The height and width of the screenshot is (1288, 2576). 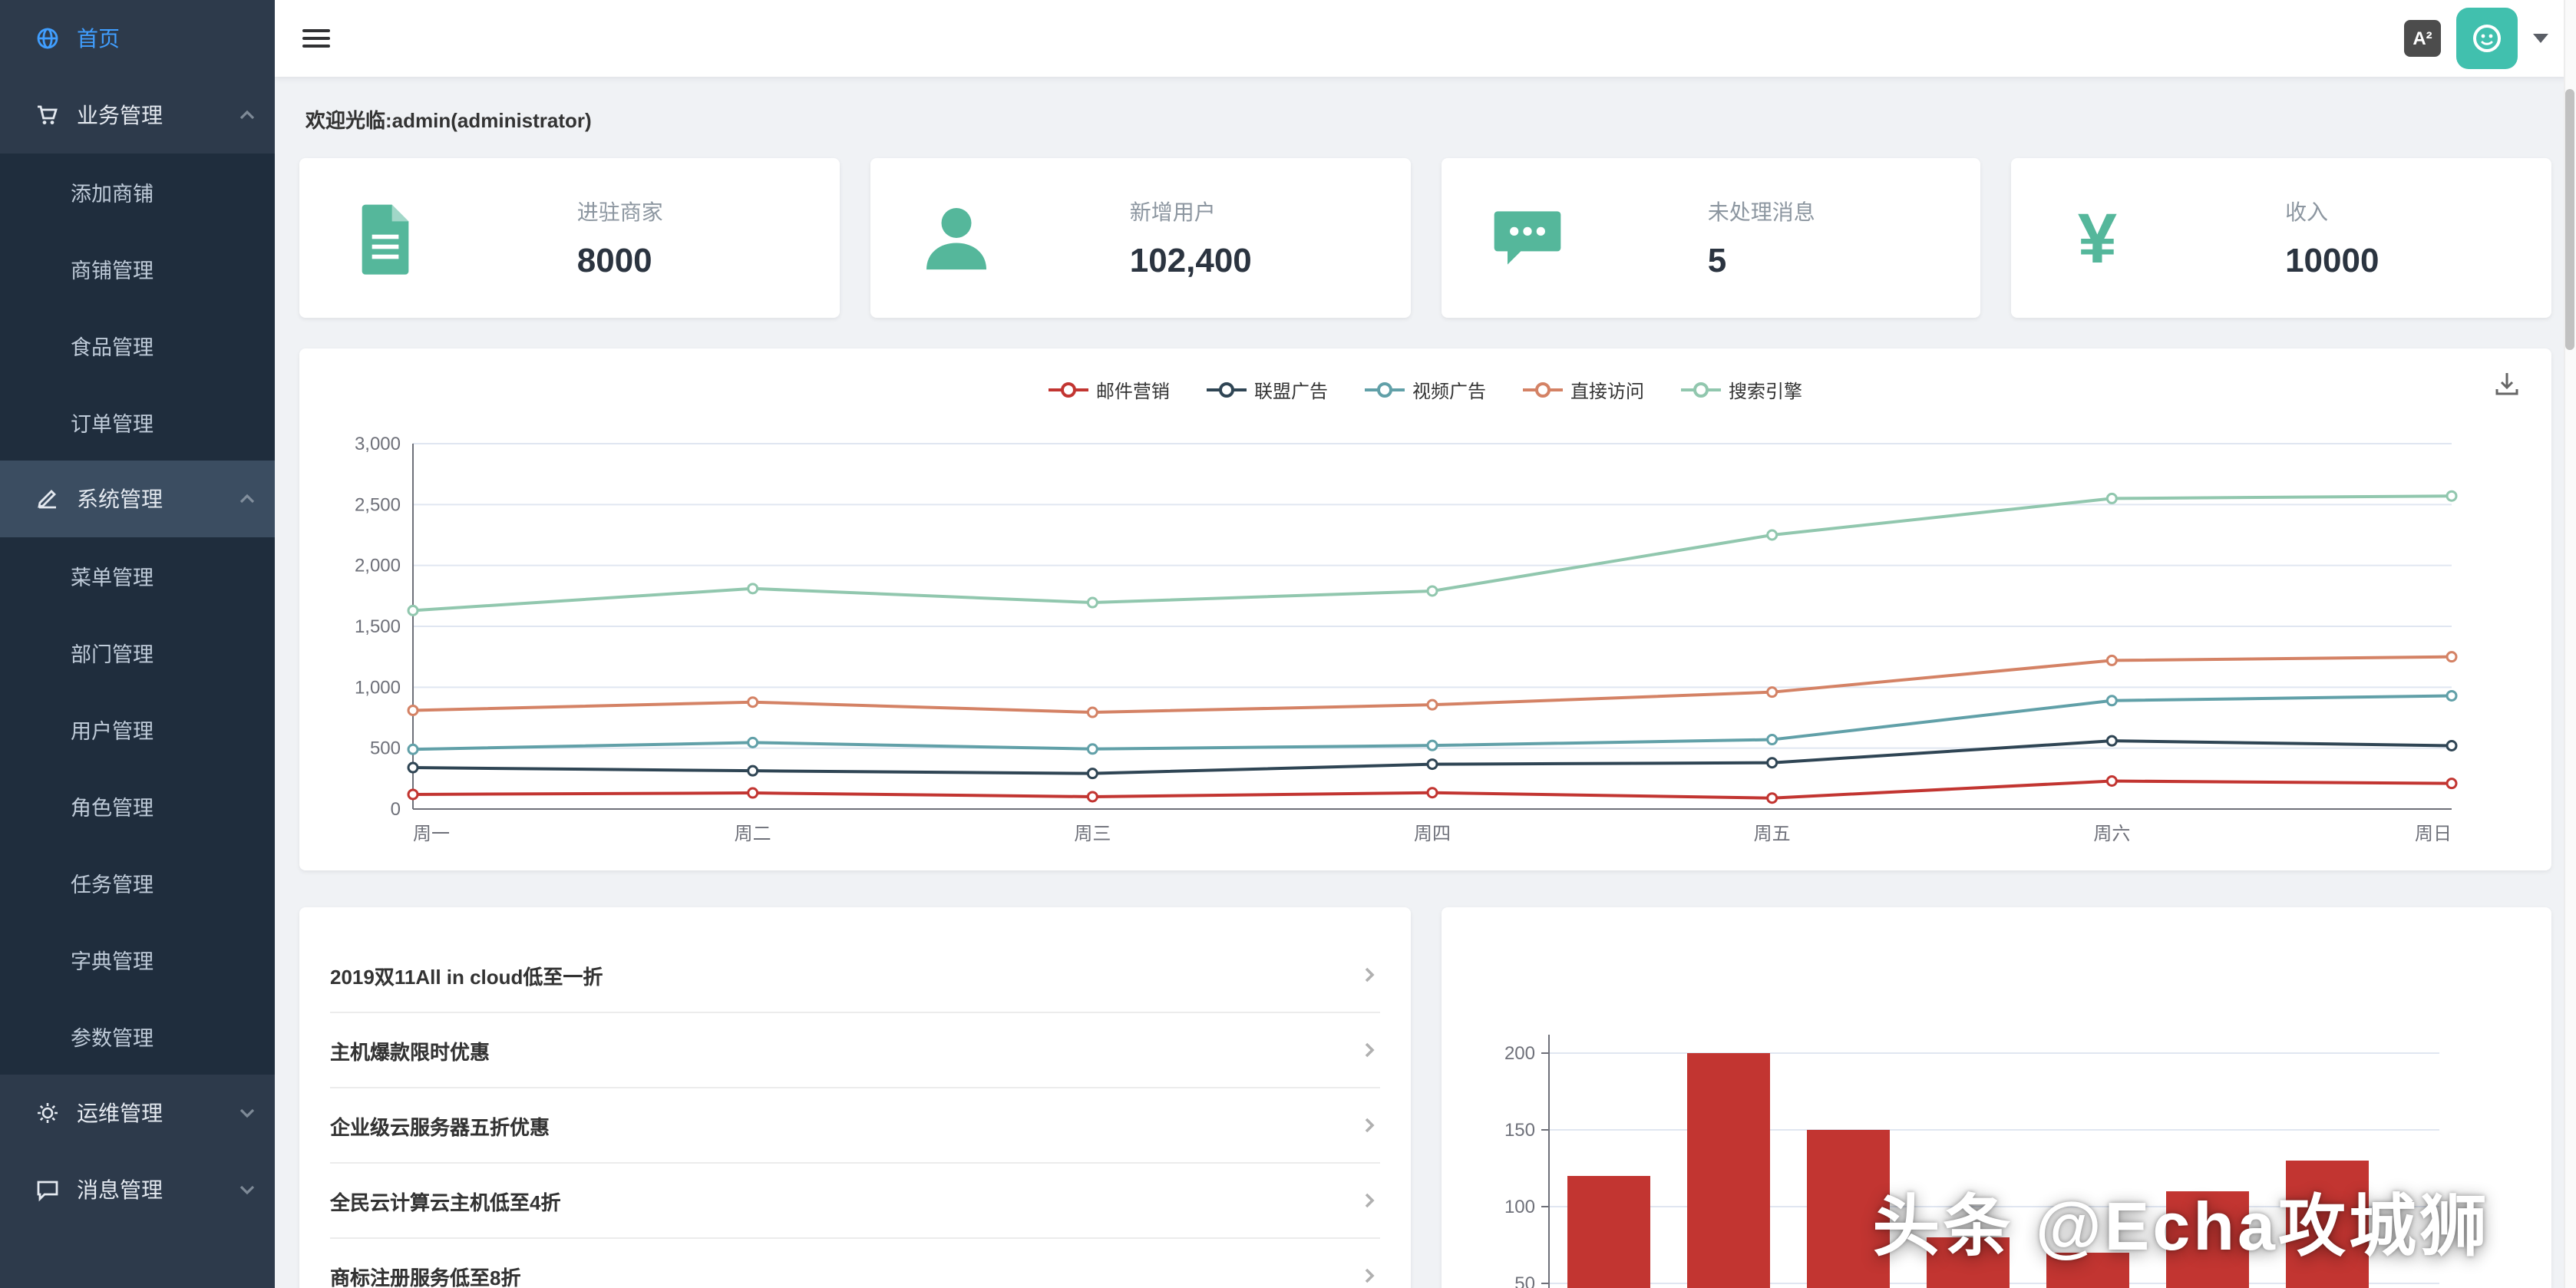 What do you see at coordinates (378, 505) in the screenshot?
I see `svg-text: 2,500` at bounding box center [378, 505].